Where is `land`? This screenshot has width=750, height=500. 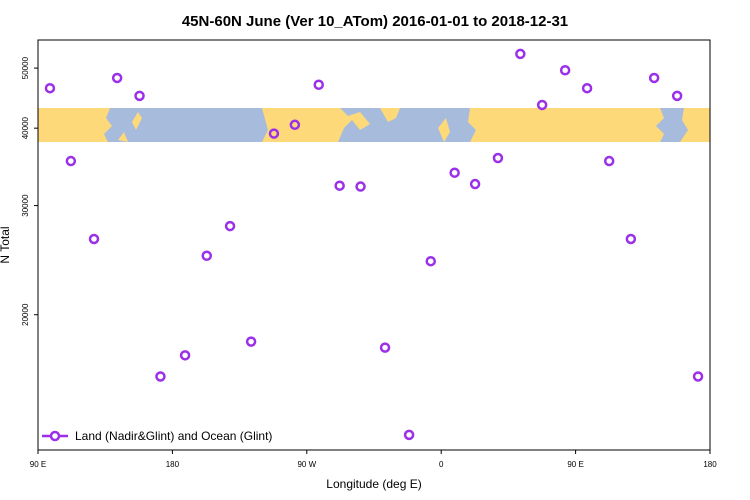 land is located at coordinates (374, 125).